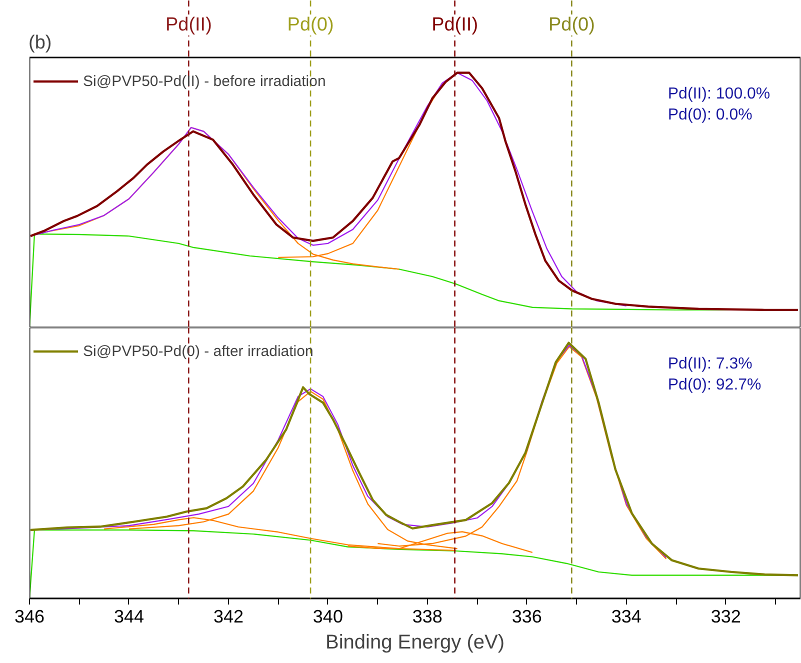 The width and height of the screenshot is (801, 663). What do you see at coordinates (719, 94) in the screenshot?
I see `annotation: Pd(II): 100.0%` at bounding box center [719, 94].